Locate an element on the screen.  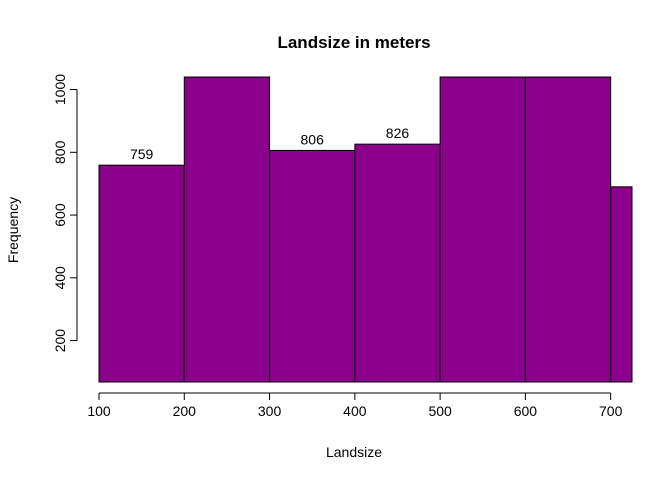
y-tick-label: 1000 is located at coordinates (60, 89).